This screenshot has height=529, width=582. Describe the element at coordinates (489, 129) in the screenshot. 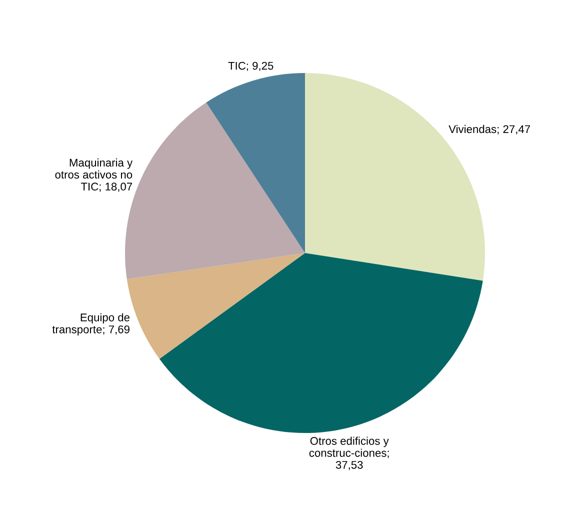

I see `slice-label: Viviendas; 27,47` at that location.